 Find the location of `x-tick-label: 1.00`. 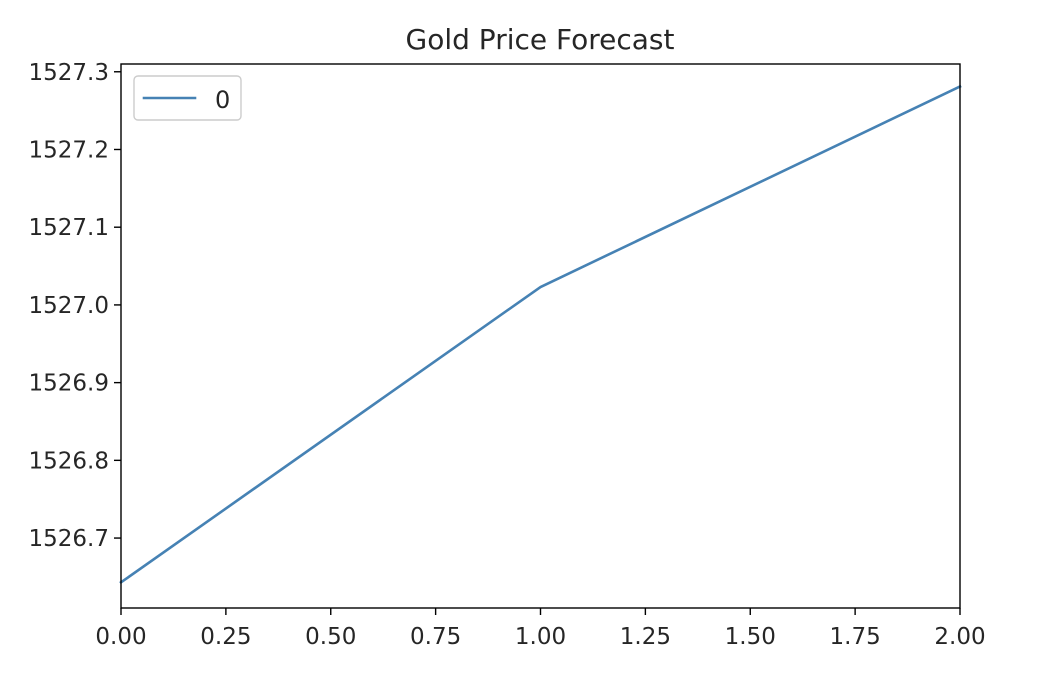

x-tick-label: 1.00 is located at coordinates (540, 637).